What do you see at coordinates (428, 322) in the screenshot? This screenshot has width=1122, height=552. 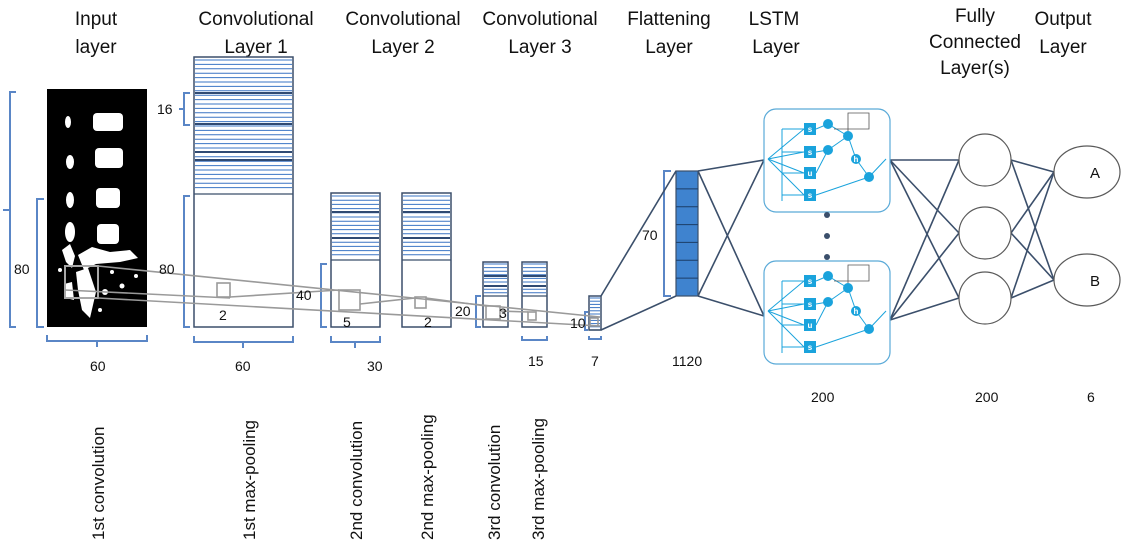 I see `label-conv2-kernel-b: 2` at bounding box center [428, 322].